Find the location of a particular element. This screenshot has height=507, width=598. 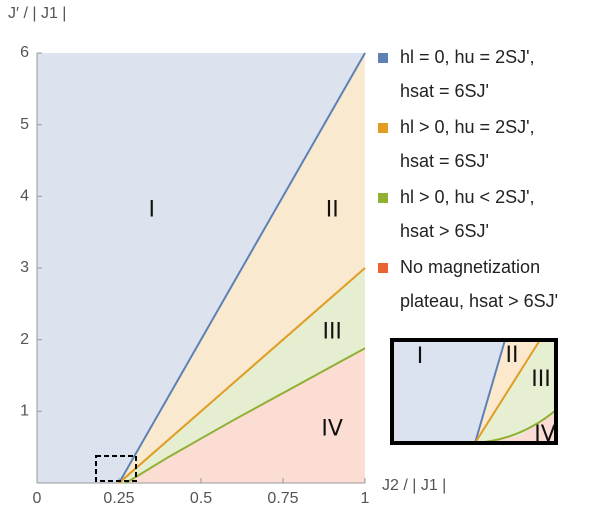

x-tick-label: 0.75 is located at coordinates (282, 498).